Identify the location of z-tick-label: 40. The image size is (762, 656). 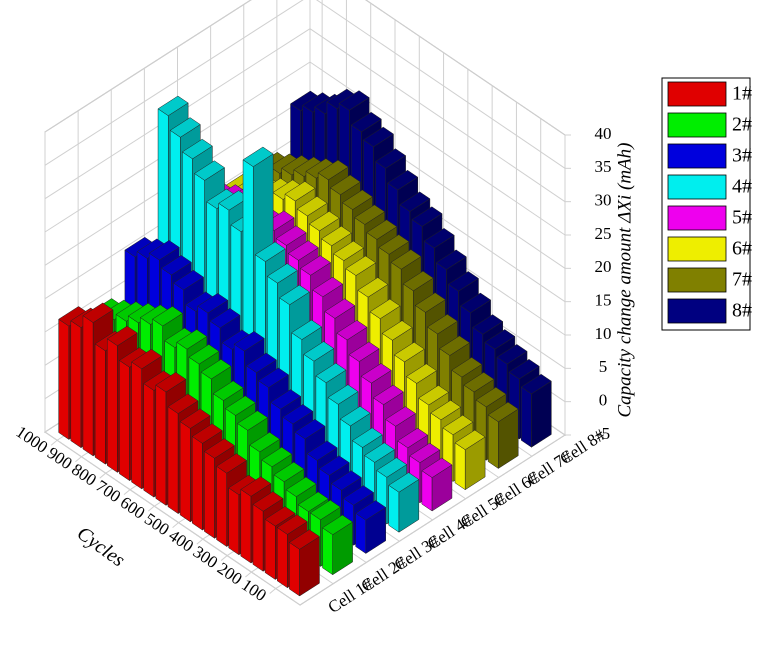
(603, 133).